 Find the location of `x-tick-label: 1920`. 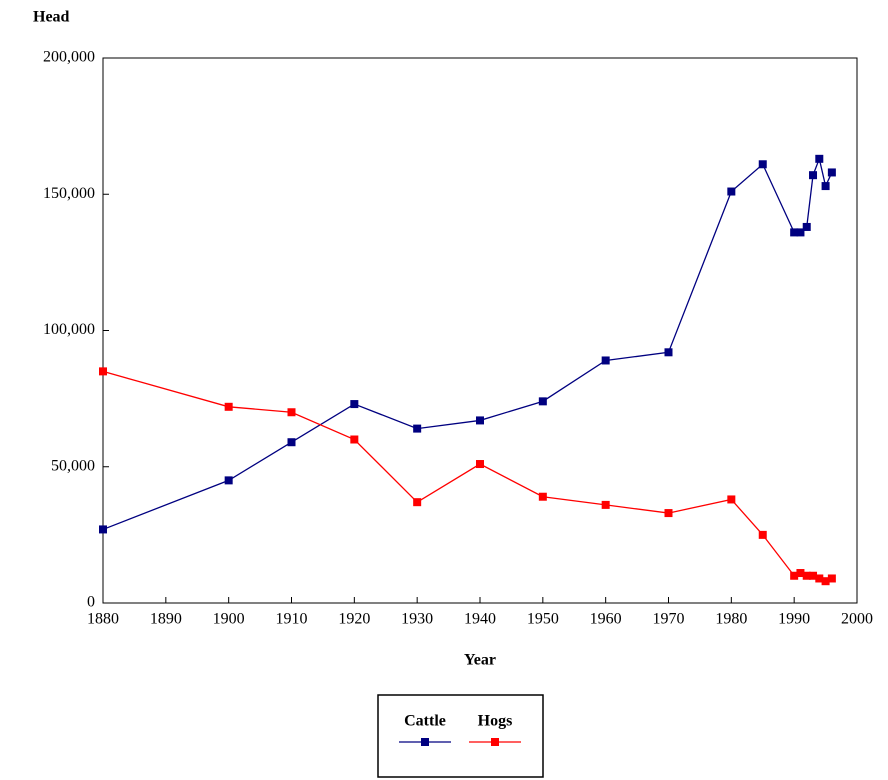

x-tick-label: 1920 is located at coordinates (354, 619).